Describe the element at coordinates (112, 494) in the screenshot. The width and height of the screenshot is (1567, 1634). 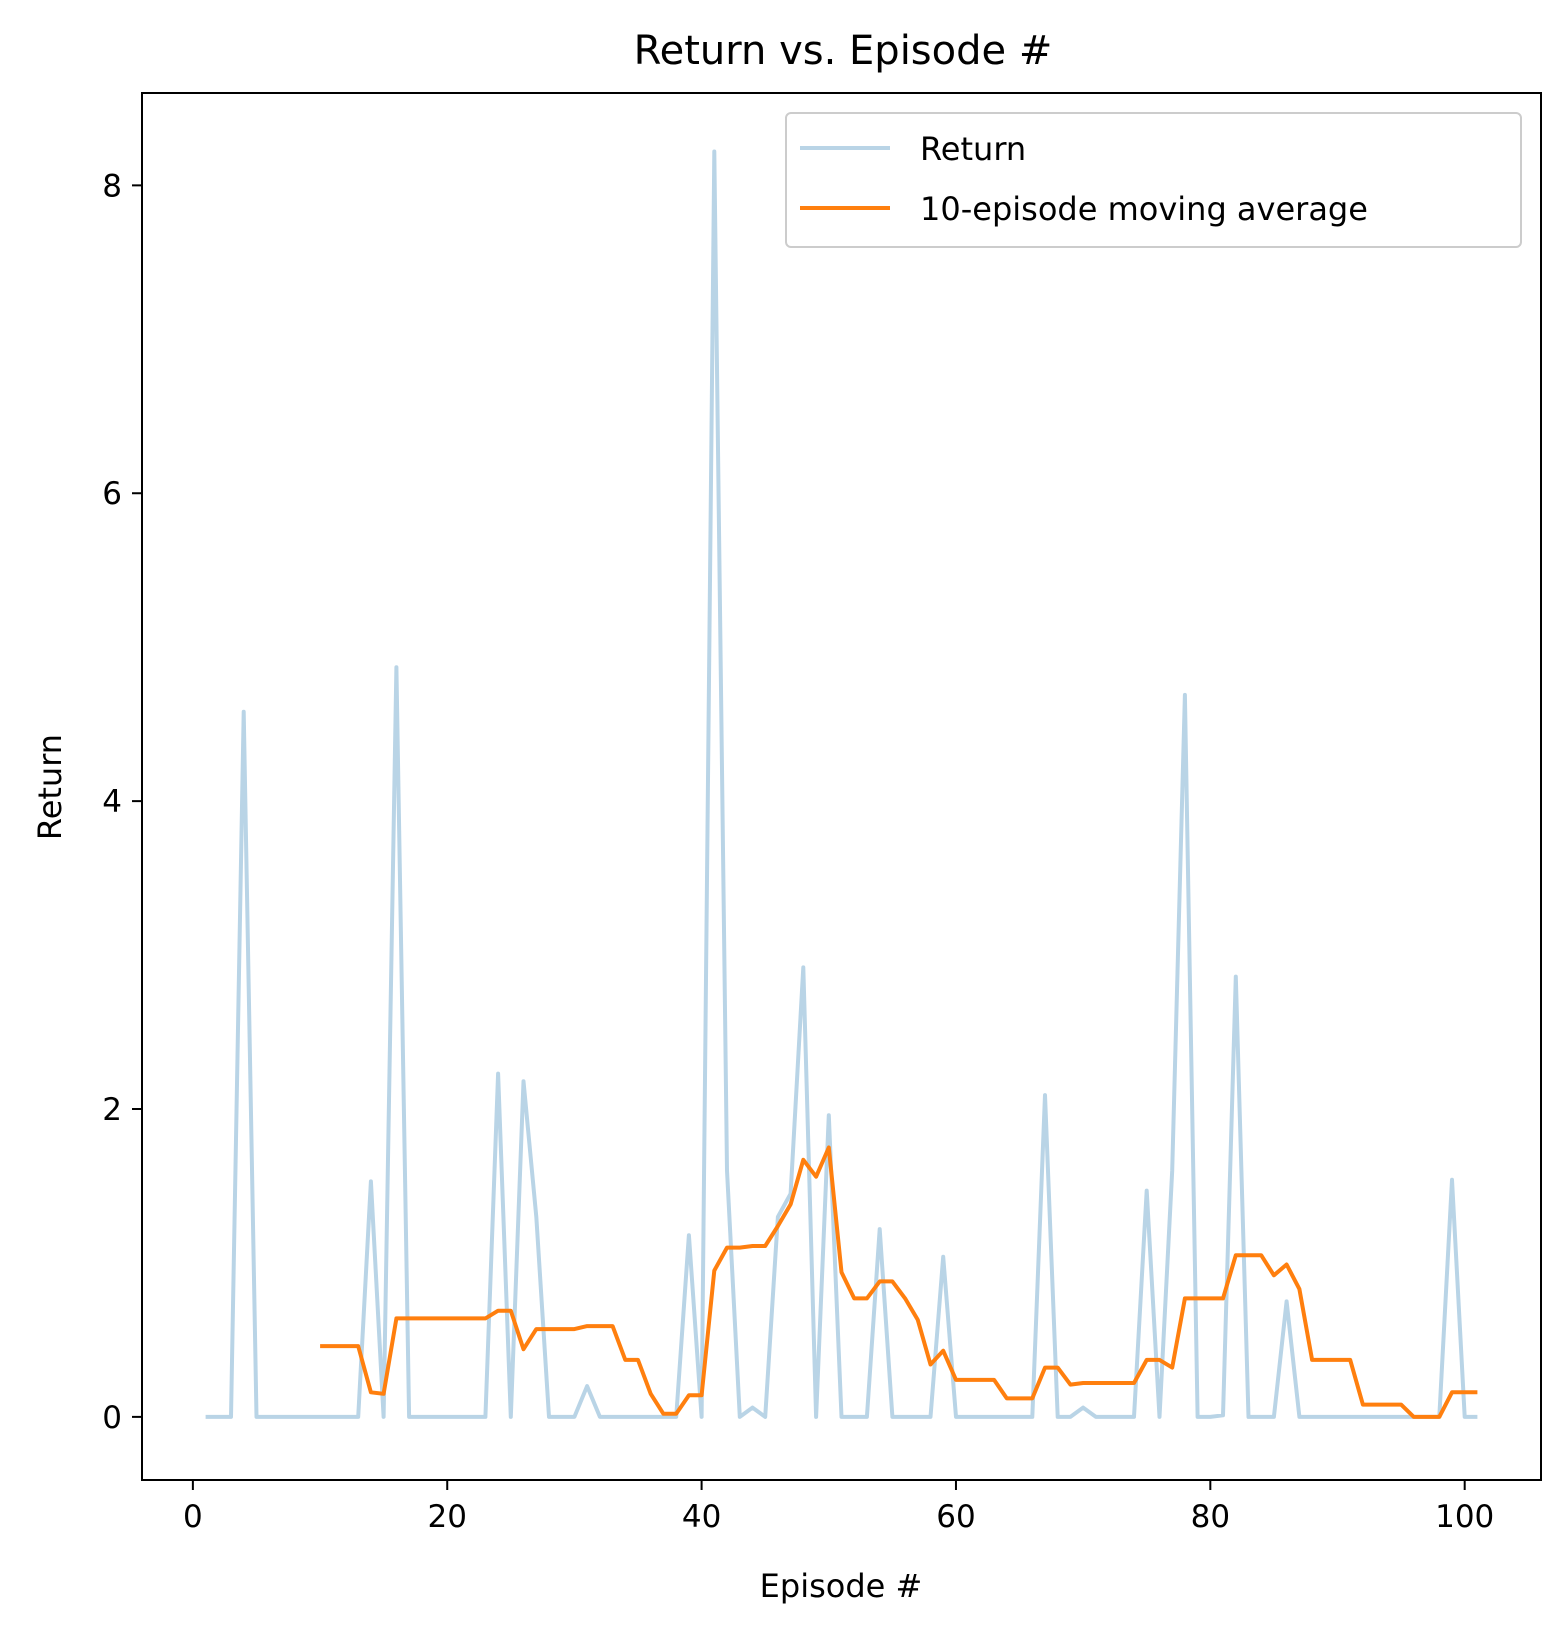
I see `y-tick-label: 6` at that location.